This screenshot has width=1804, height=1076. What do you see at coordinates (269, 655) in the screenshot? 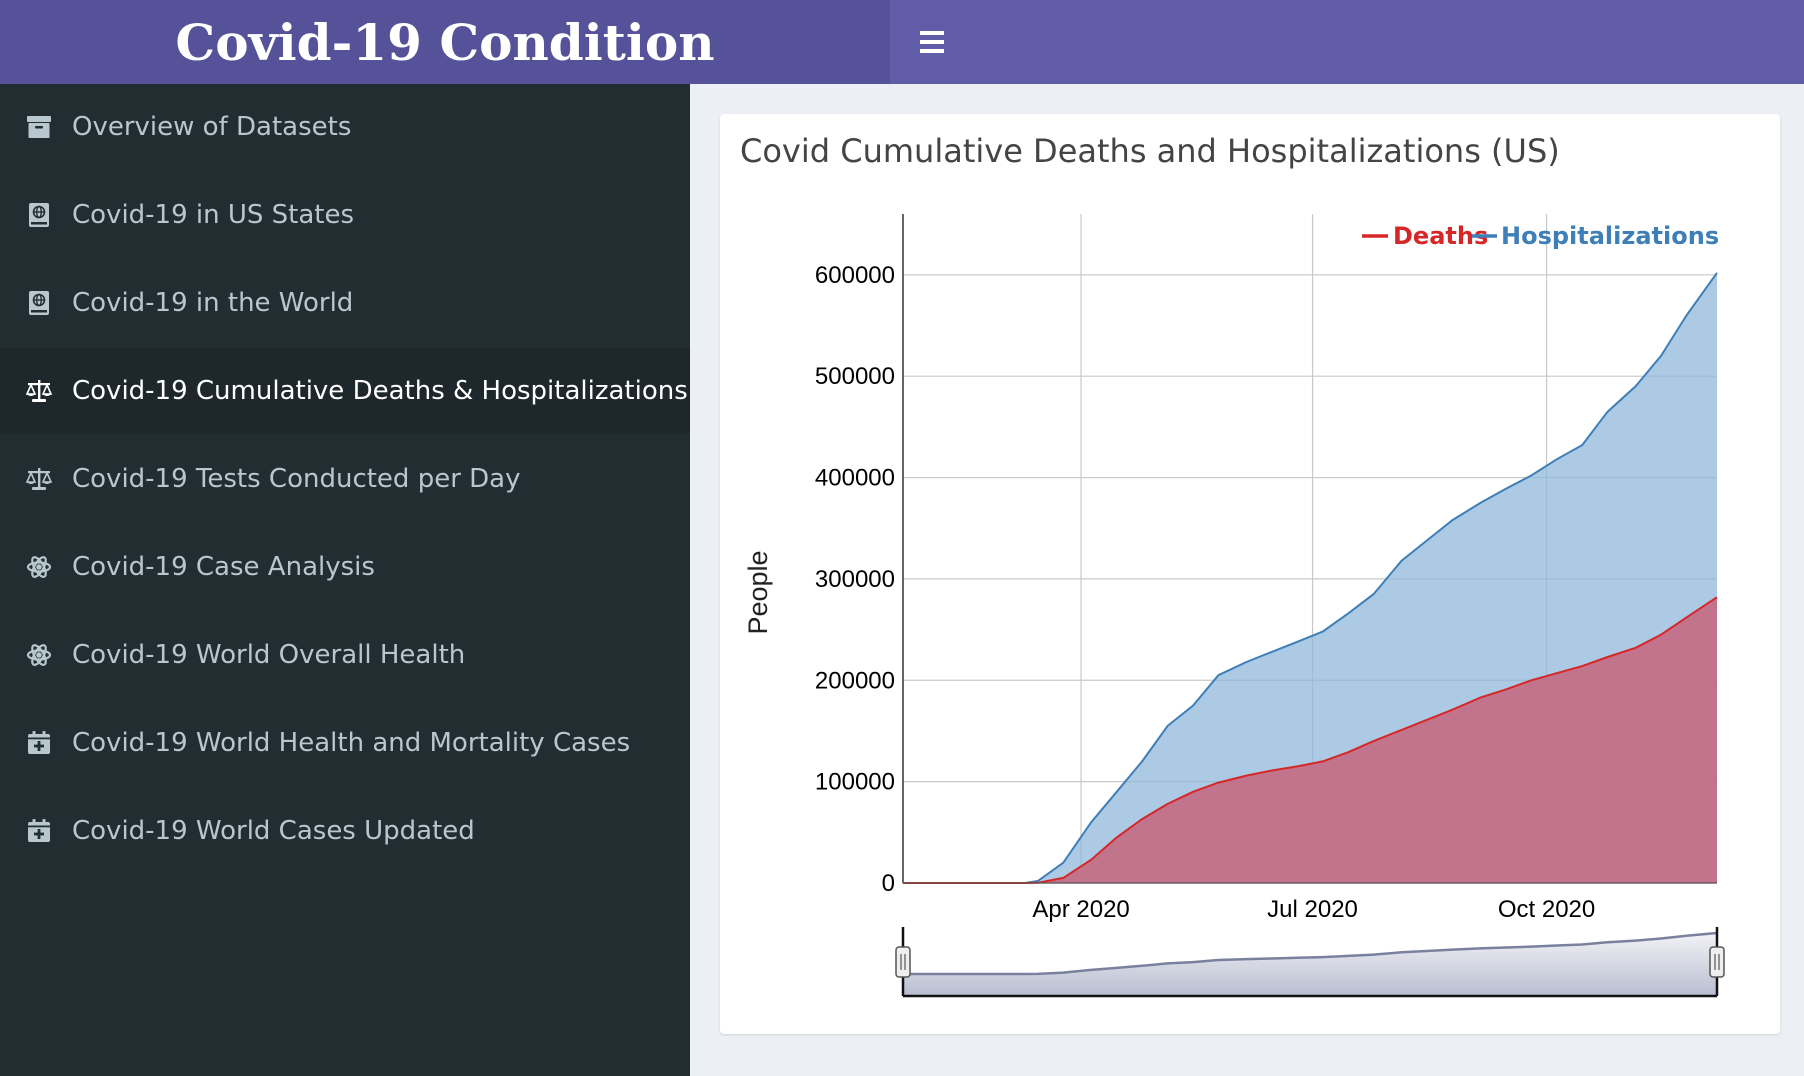
I see `sidebar-item-label: Covid-19 World Overall Health` at bounding box center [269, 655].